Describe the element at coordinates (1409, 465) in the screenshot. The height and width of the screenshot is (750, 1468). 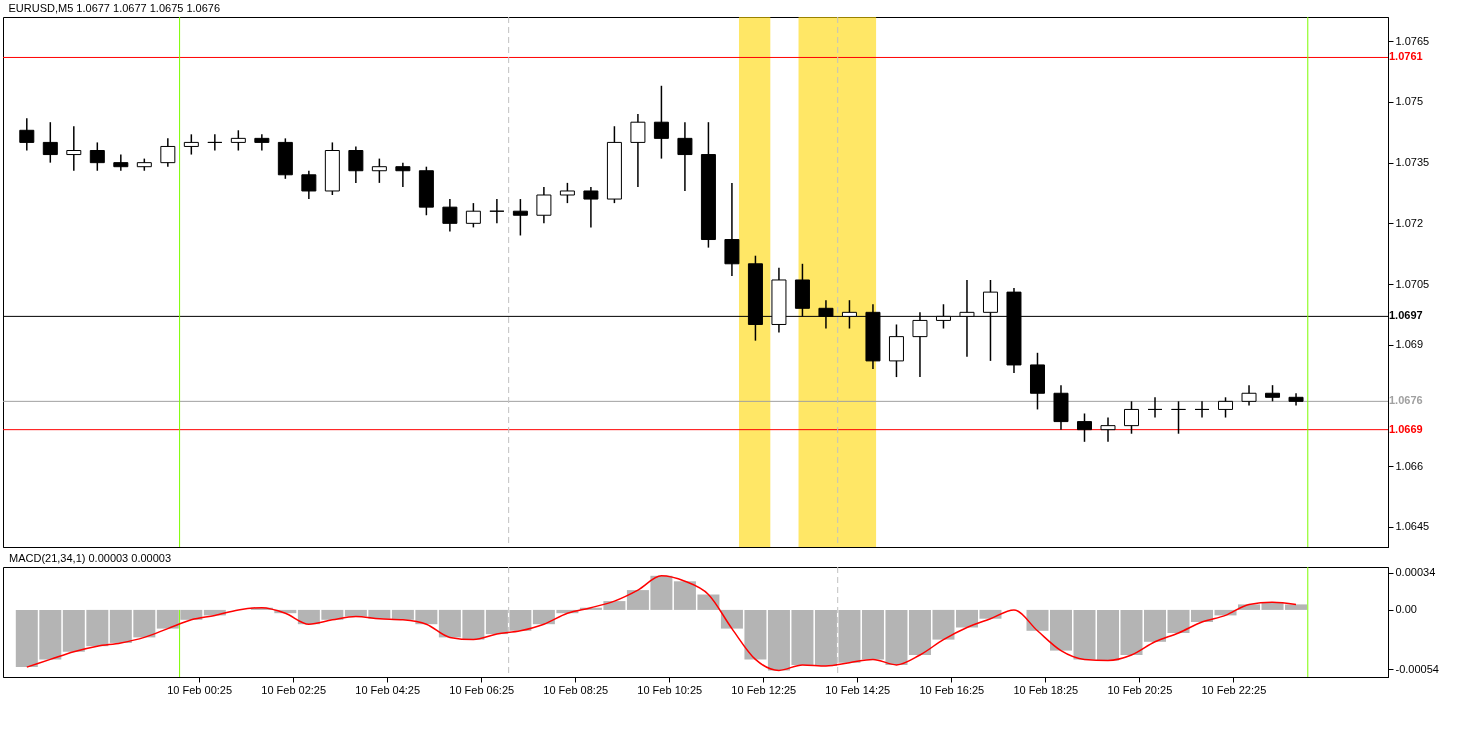
I see `y-tick-label: 1.066` at that location.